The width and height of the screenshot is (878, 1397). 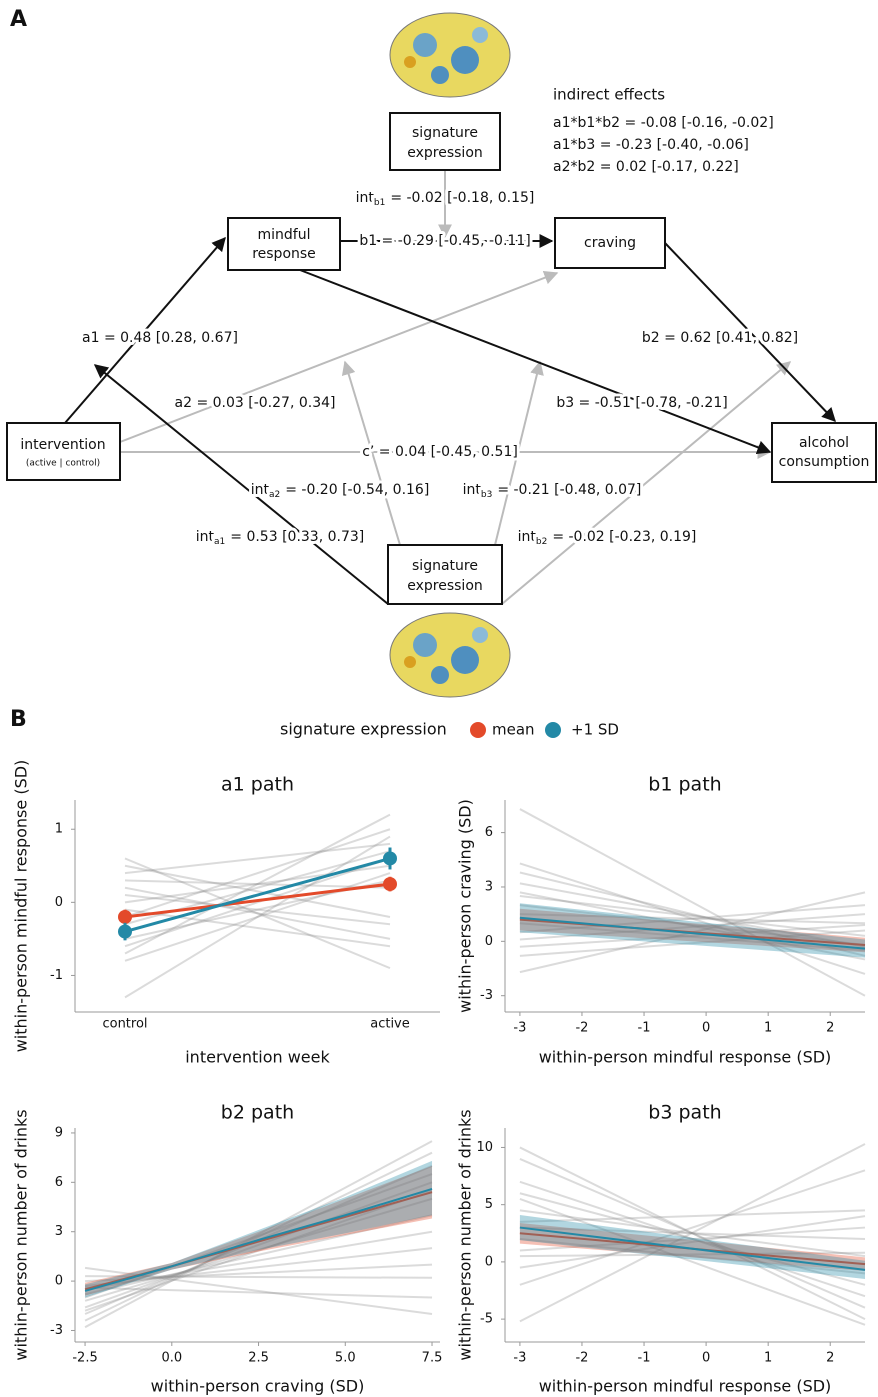 I want to click on node-label: expression, so click(x=445, y=153).